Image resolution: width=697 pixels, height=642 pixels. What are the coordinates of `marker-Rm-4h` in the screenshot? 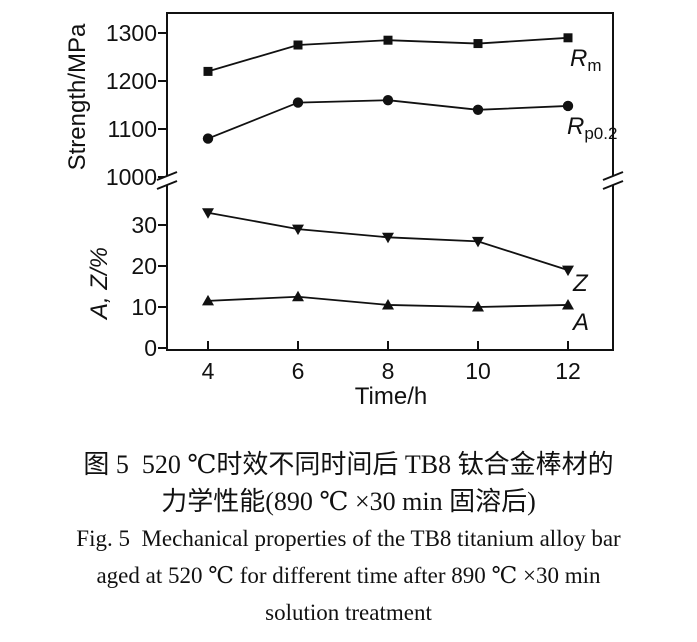 It's located at (208, 71).